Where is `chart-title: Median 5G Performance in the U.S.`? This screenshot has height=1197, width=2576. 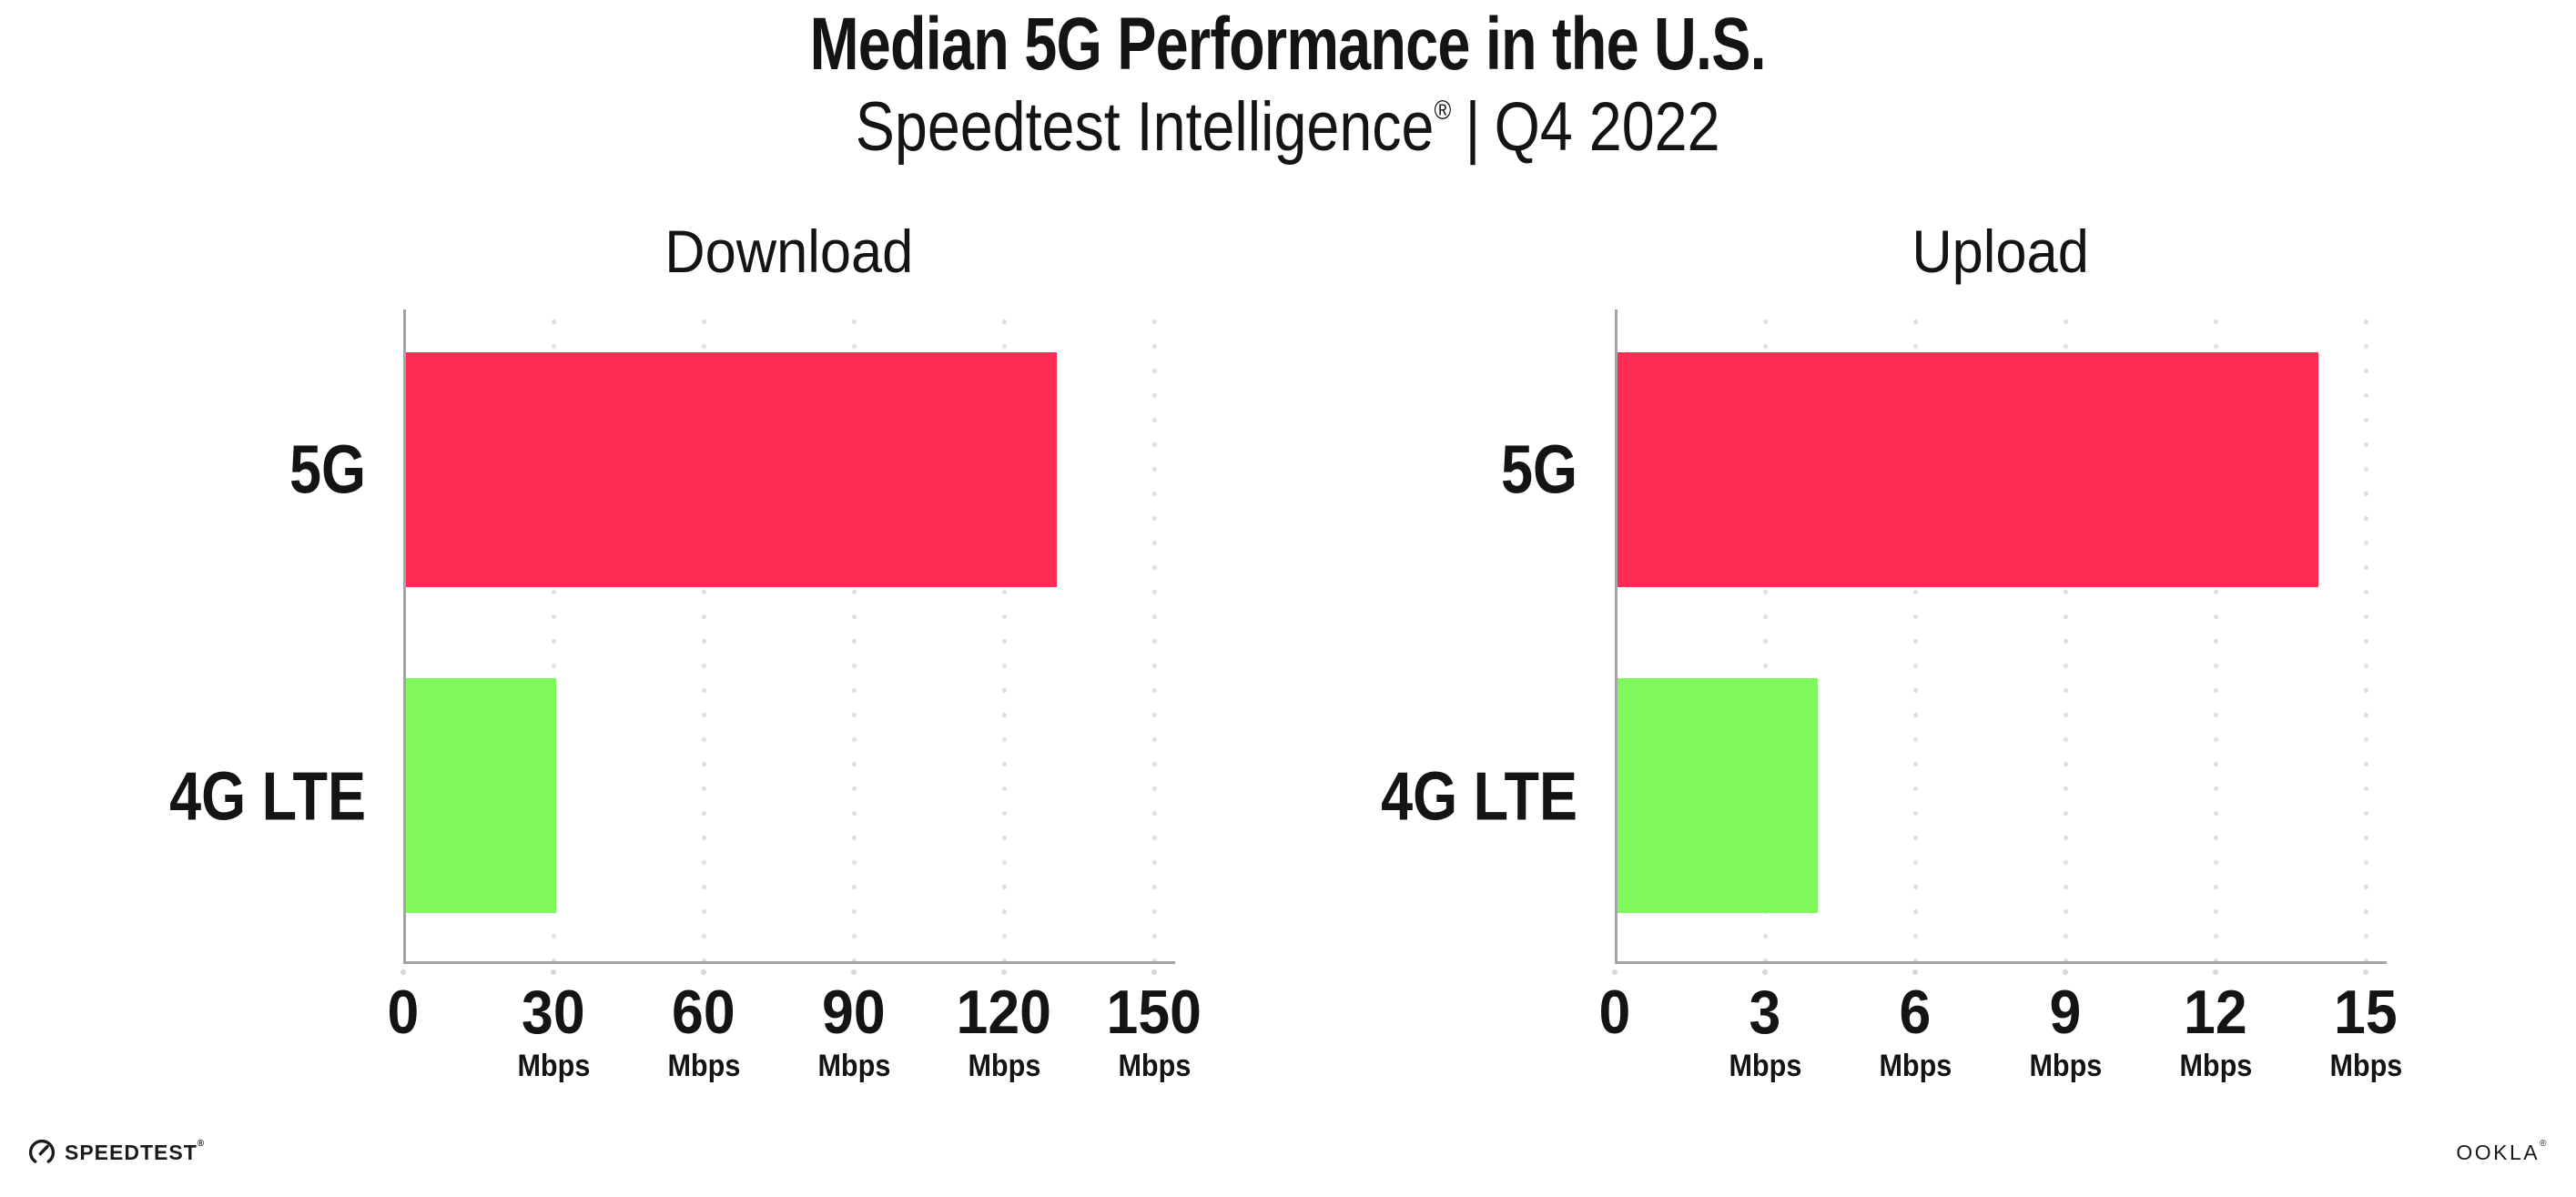 chart-title: Median 5G Performance in the U.S. is located at coordinates (1288, 45).